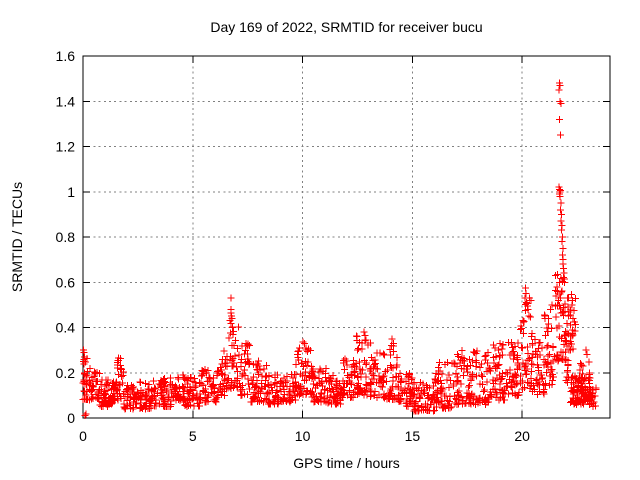 The image size is (640, 480). What do you see at coordinates (193, 436) in the screenshot?
I see `x-tick-label: 5` at bounding box center [193, 436].